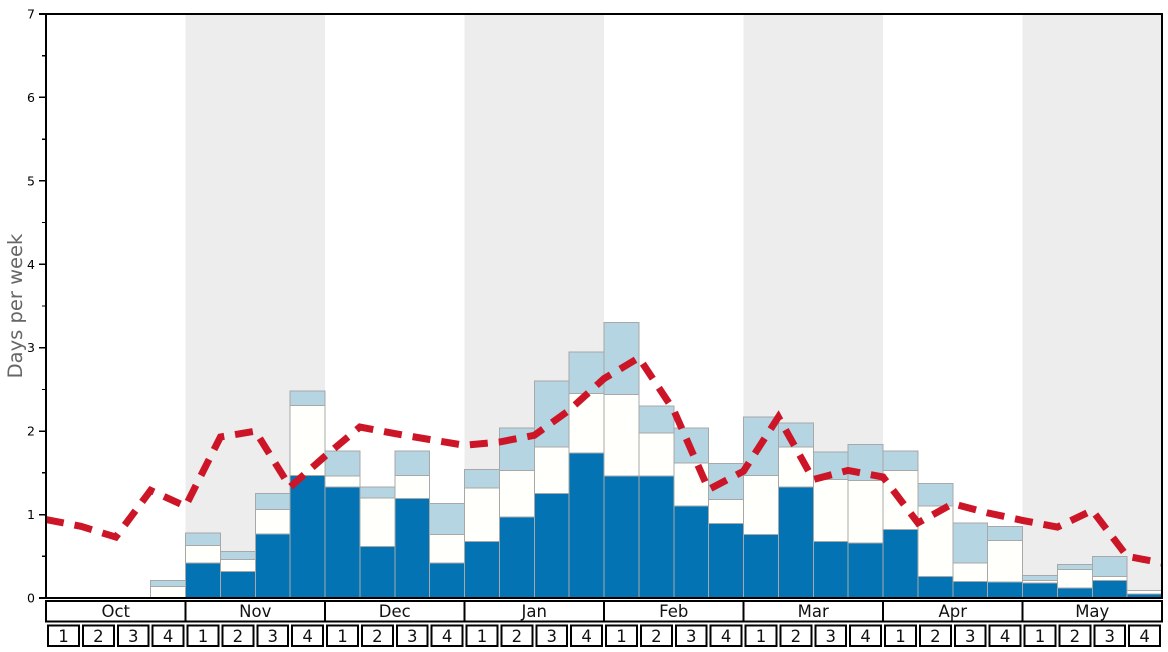 This screenshot has width=1168, height=652. I want to click on month-label: Mar, so click(813, 611).